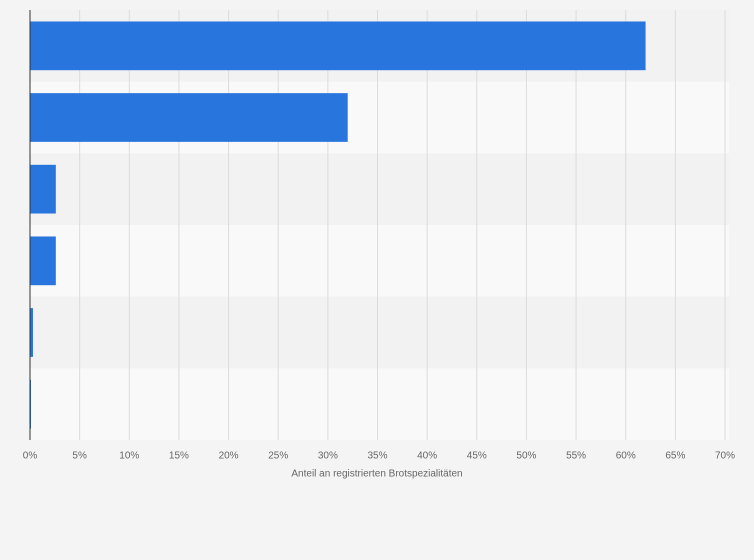  What do you see at coordinates (229, 456) in the screenshot?
I see `x-tick-label: 20%` at bounding box center [229, 456].